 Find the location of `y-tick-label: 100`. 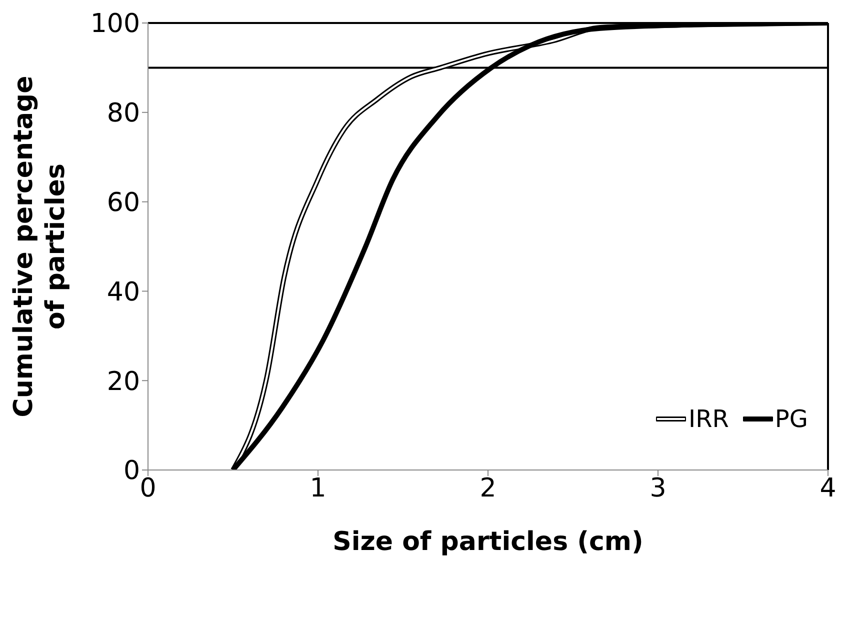

y-tick-label: 100 is located at coordinates (115, 24).